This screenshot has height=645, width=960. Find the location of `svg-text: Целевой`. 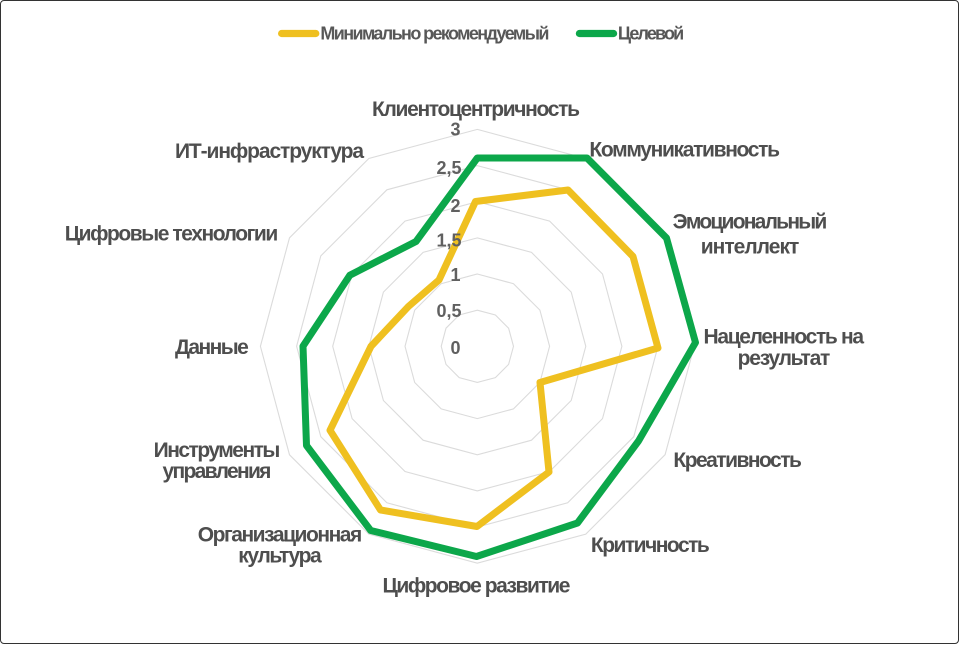

svg-text: Целевой is located at coordinates (651, 34).